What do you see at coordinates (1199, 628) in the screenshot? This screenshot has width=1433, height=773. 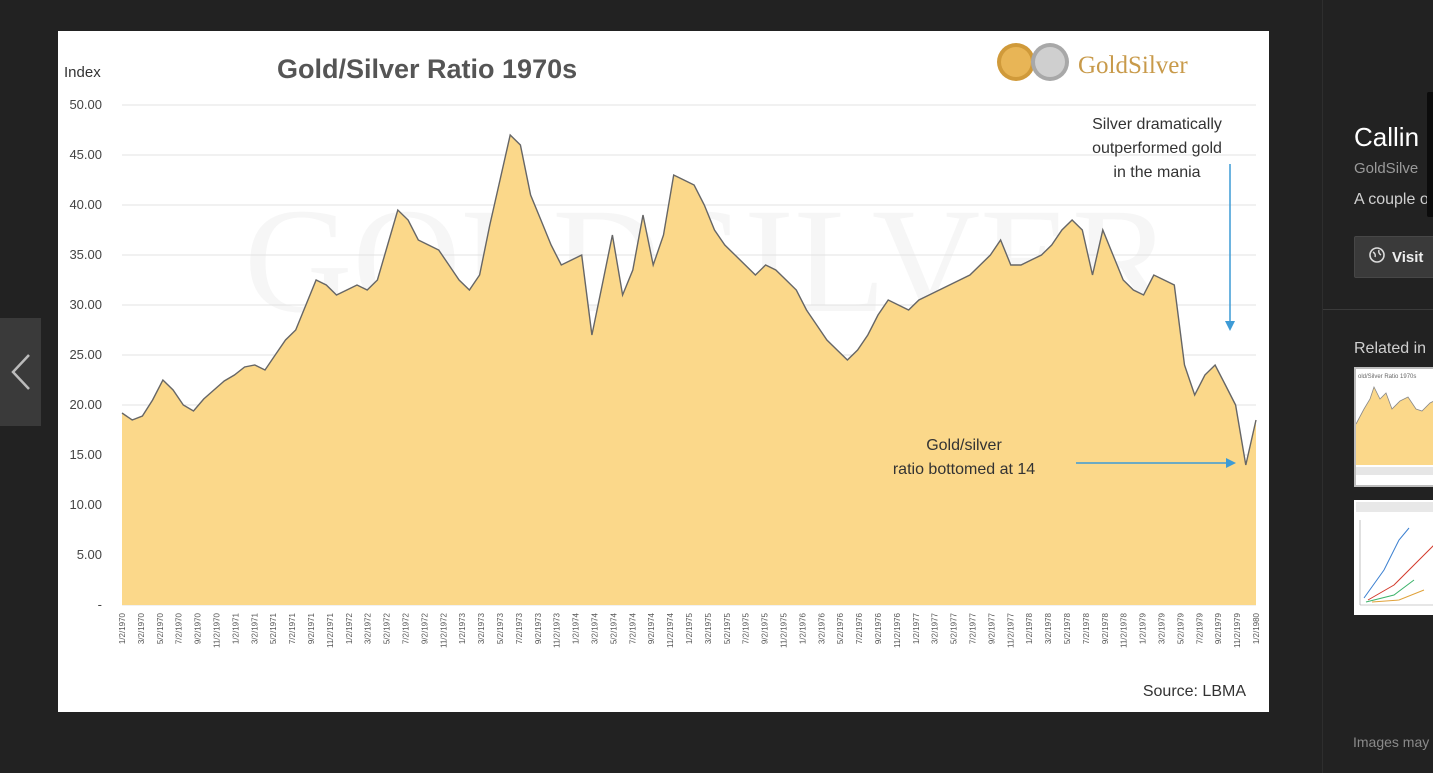 I see `x-tick-label: 7/2/1979` at bounding box center [1199, 628].